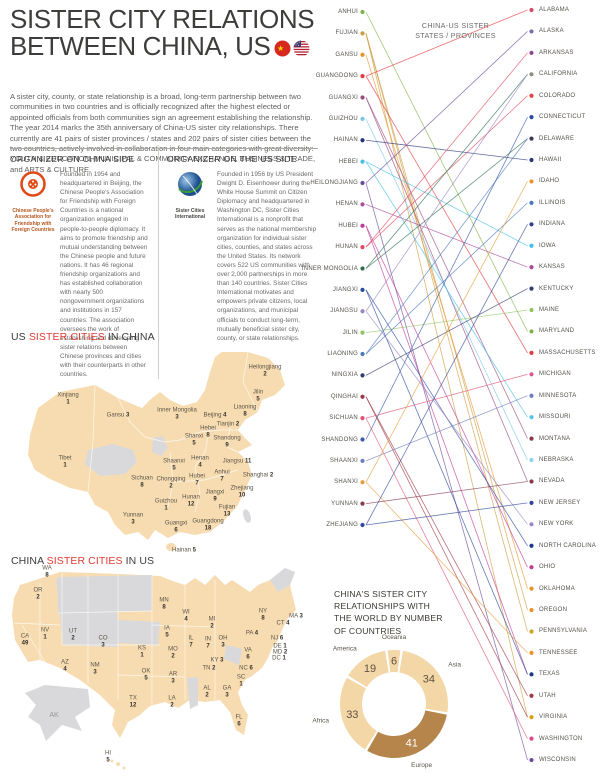 The width and height of the screenshot is (600, 777). Describe the element at coordinates (344, 396) in the screenshot. I see `province-label: QINGHAI` at that location.